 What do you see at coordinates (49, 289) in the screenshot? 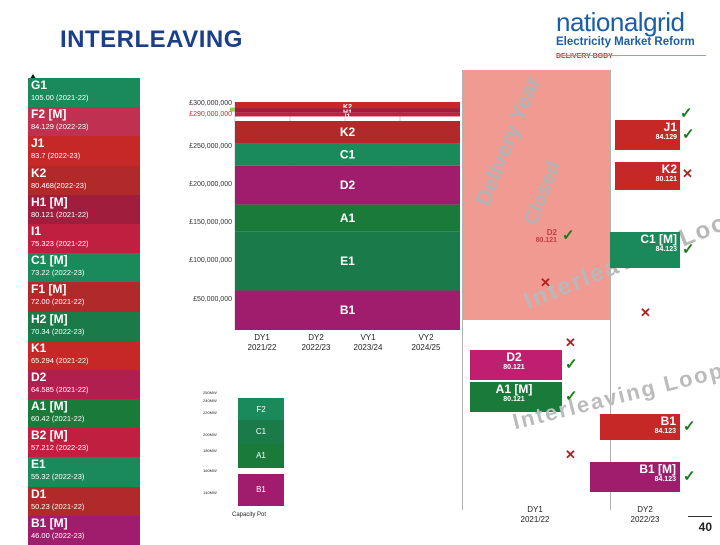
I see `stack-item-name: F1 [M]` at bounding box center [49, 289].